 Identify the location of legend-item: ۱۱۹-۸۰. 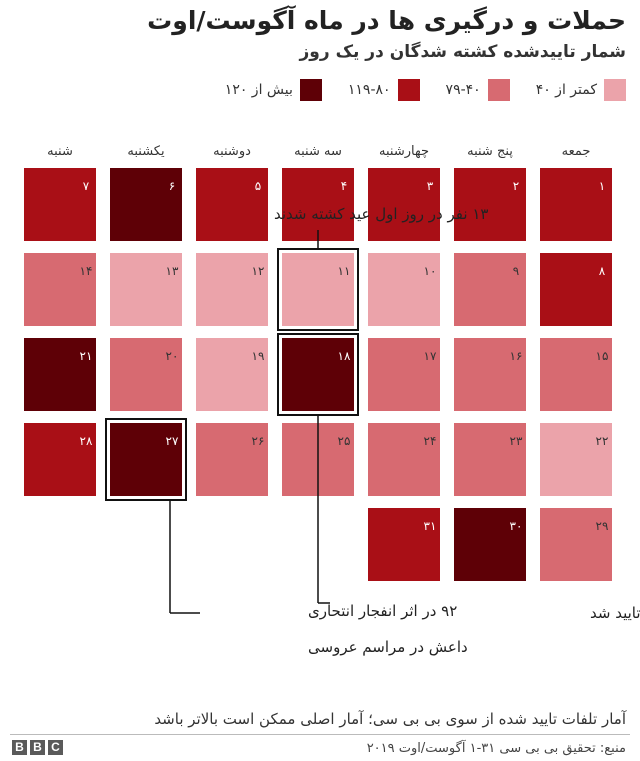
(384, 90).